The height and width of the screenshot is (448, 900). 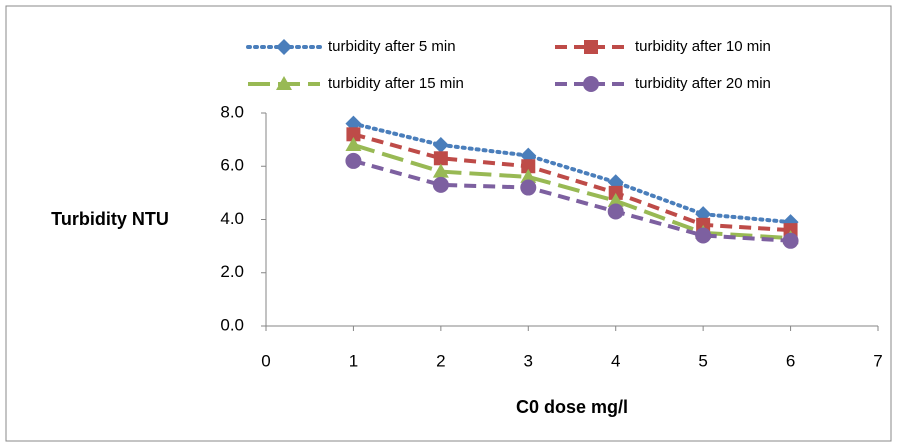 What do you see at coordinates (528, 360) in the screenshot?
I see `x-tick-label: 3` at bounding box center [528, 360].